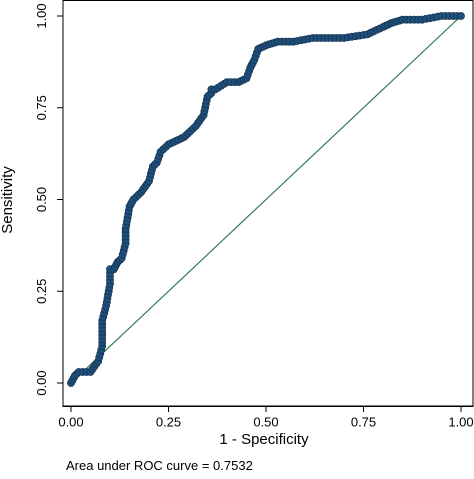  I want to click on y-tick-label: 1.00, so click(41, 15).